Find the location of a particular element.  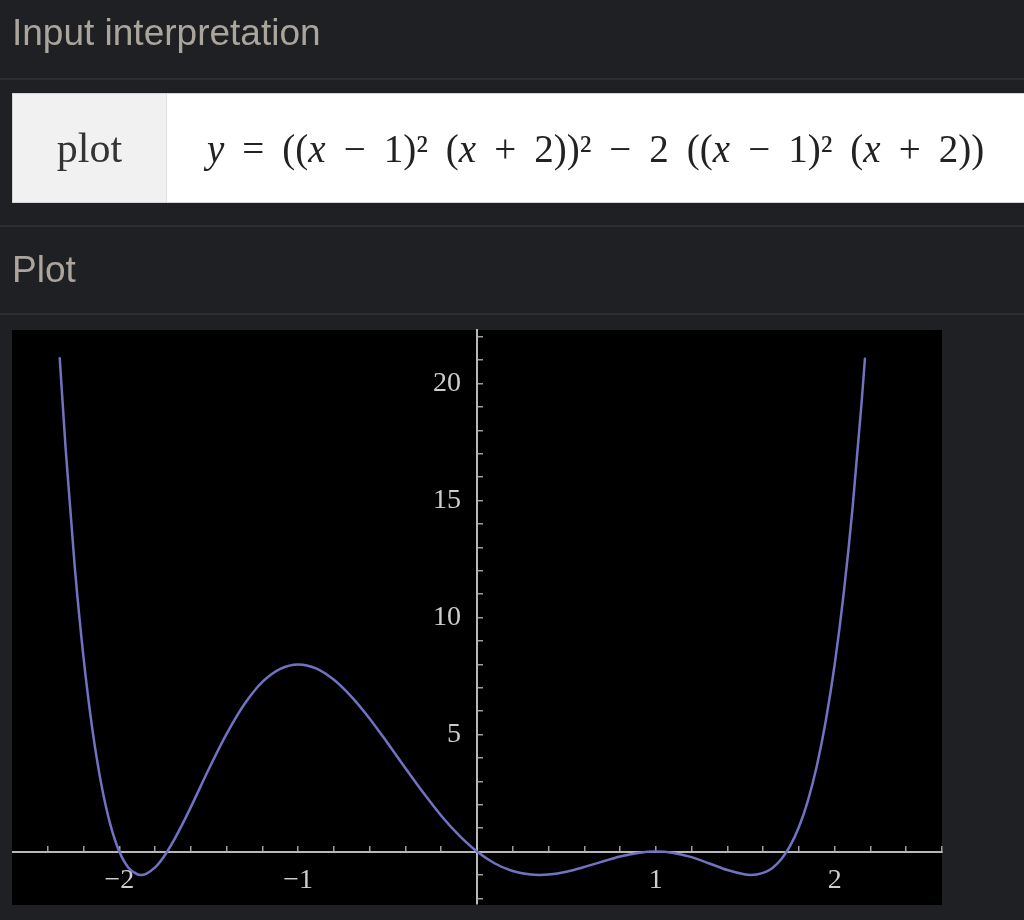

x-tick-label: −2 is located at coordinates (119, 878).